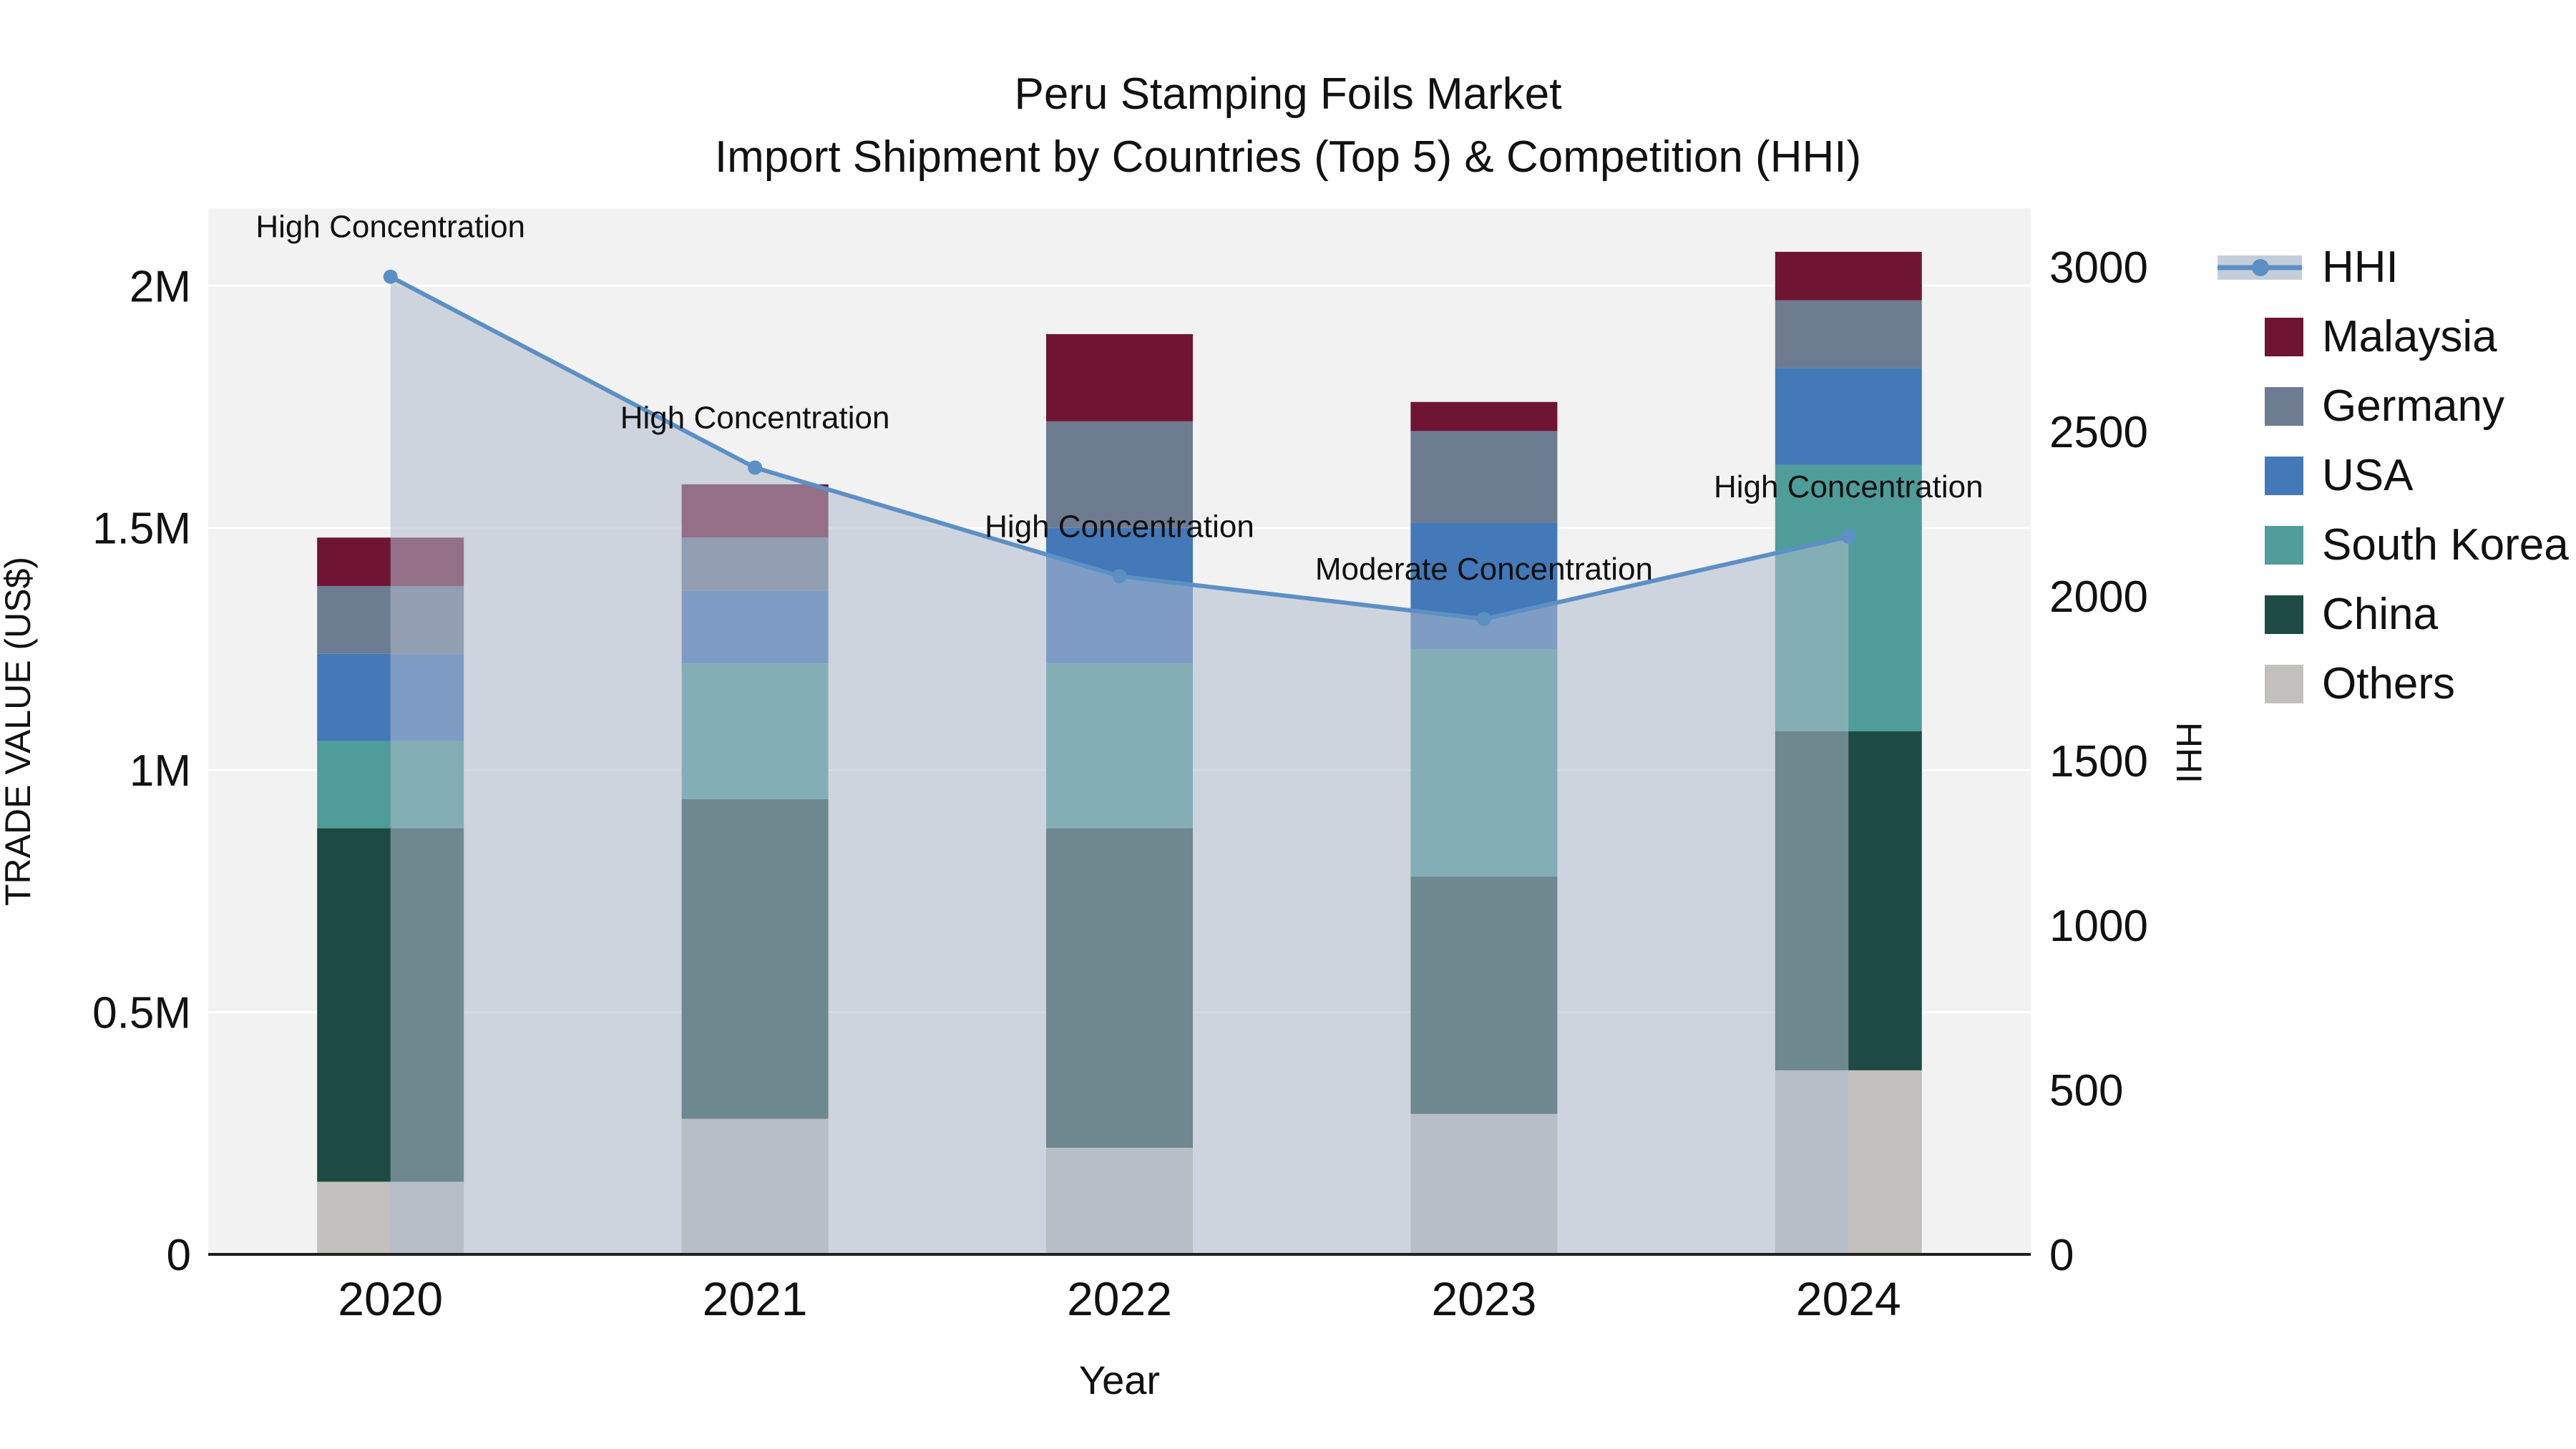  Describe the element at coordinates (2098, 926) in the screenshot. I see `y-right-tick-1000: 1000` at that location.